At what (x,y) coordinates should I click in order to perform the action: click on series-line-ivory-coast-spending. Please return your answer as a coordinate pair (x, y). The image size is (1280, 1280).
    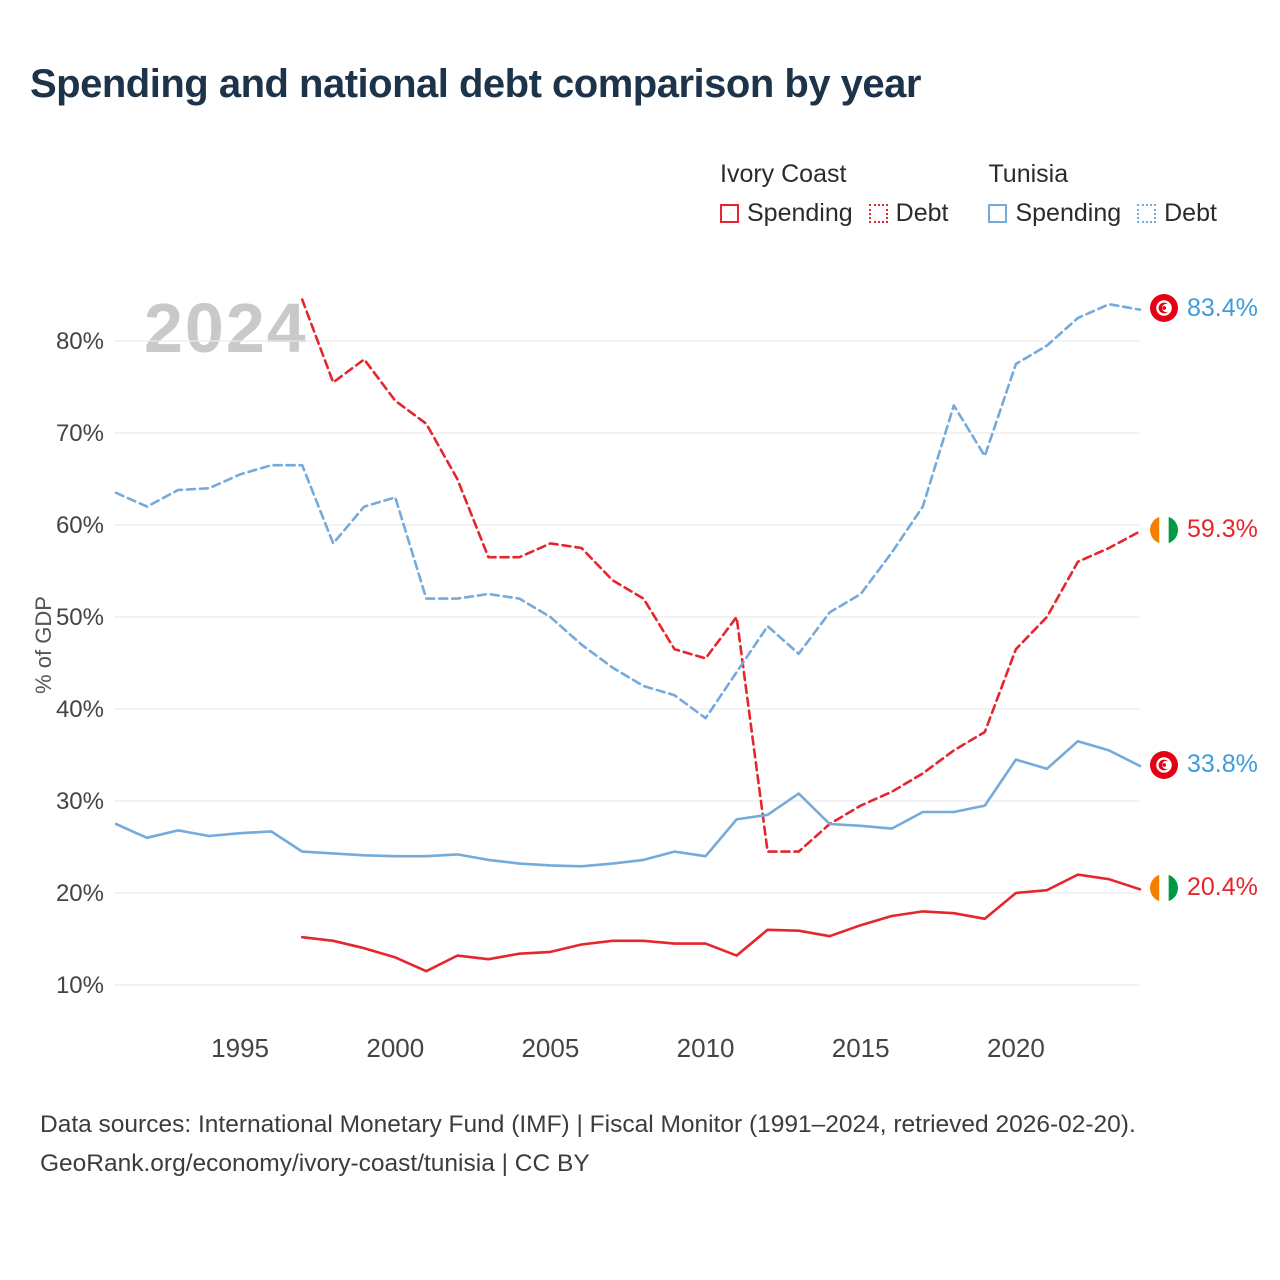
    Looking at the image, I should click on (721, 923).